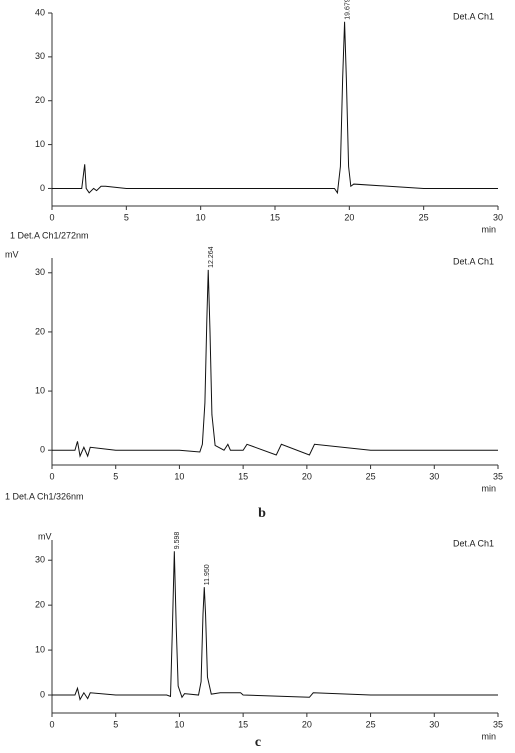 The width and height of the screenshot is (515, 753). I want to click on channel-footer: 1 Det.A Ch1/272nm, so click(49, 235).